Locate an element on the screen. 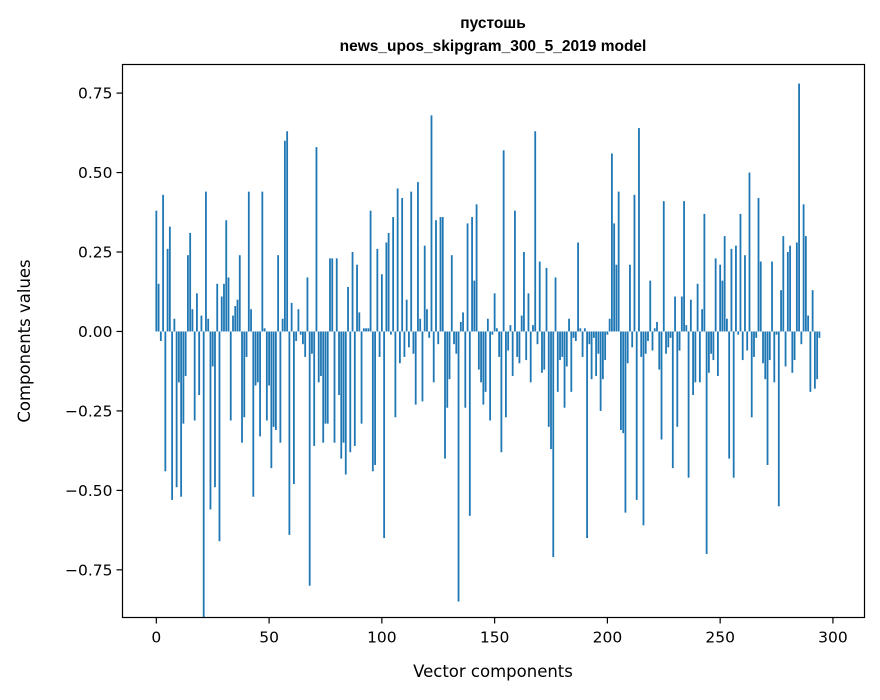 The height and width of the screenshot is (700, 880). x-tick-label: 0 is located at coordinates (156, 638).